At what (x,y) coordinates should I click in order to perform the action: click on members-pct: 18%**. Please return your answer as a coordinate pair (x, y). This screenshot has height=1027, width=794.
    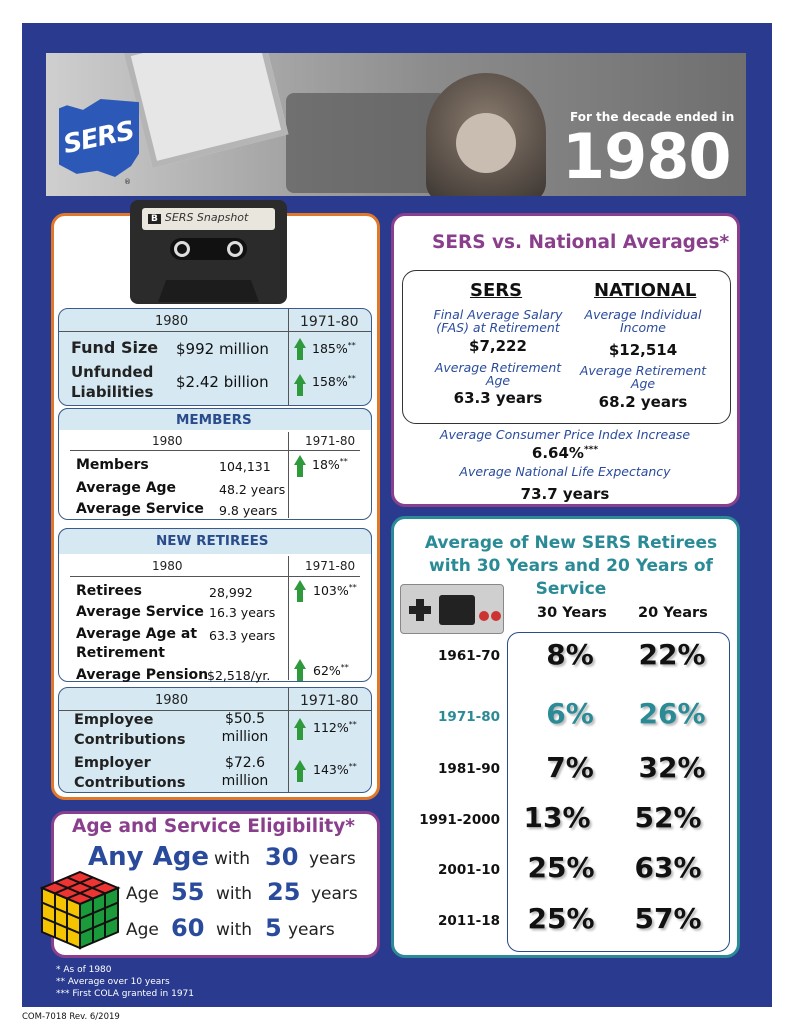
    Looking at the image, I should click on (330, 465).